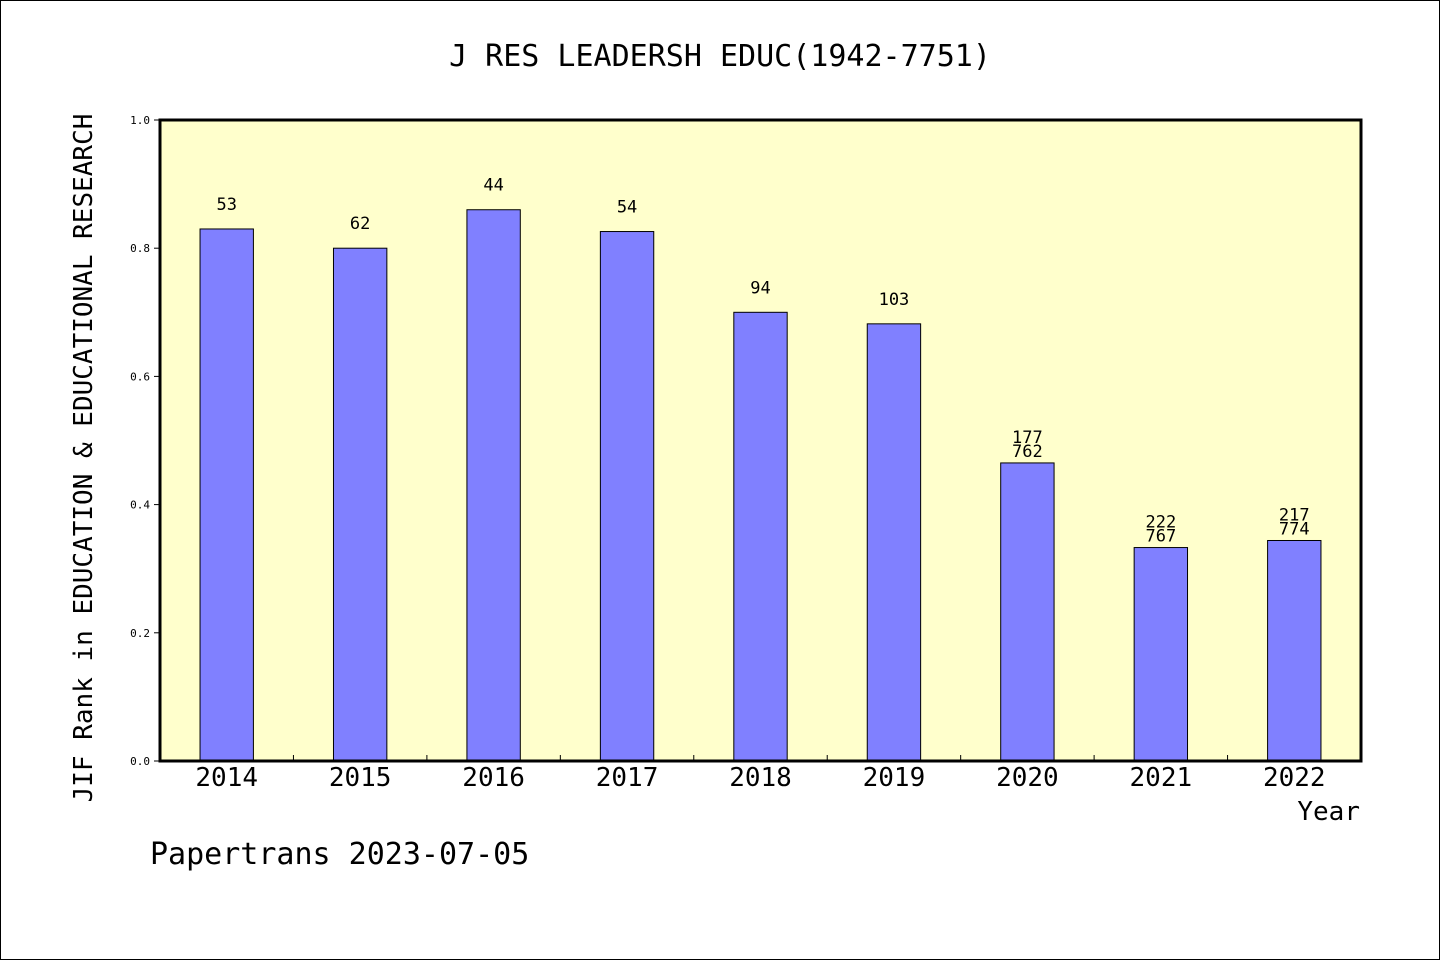  What do you see at coordinates (1294, 650) in the screenshot?
I see `bar-2022` at bounding box center [1294, 650].